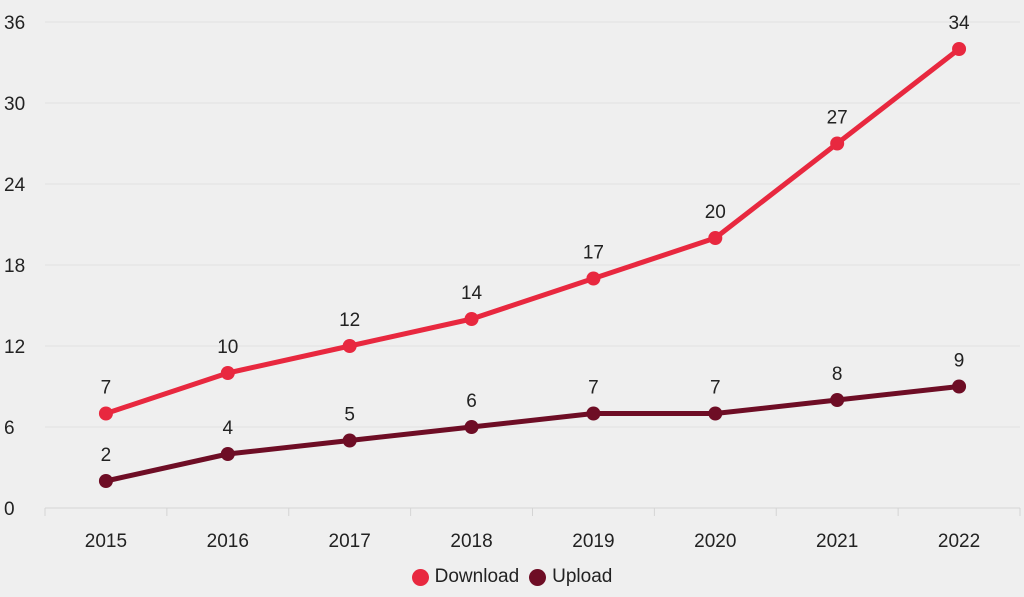  Describe the element at coordinates (227, 454) in the screenshot. I see `data-point-upload-2016` at that location.